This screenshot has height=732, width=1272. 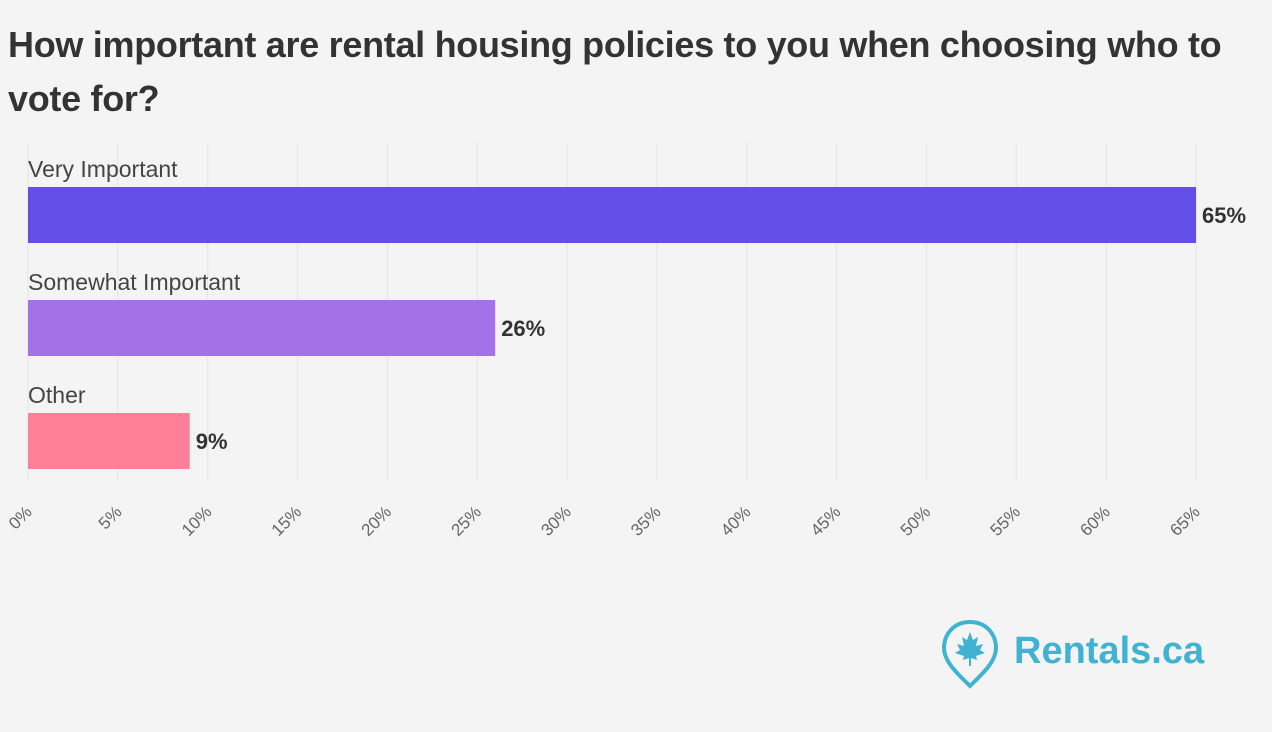 What do you see at coordinates (103, 169) in the screenshot?
I see `category-label: Very Important` at bounding box center [103, 169].